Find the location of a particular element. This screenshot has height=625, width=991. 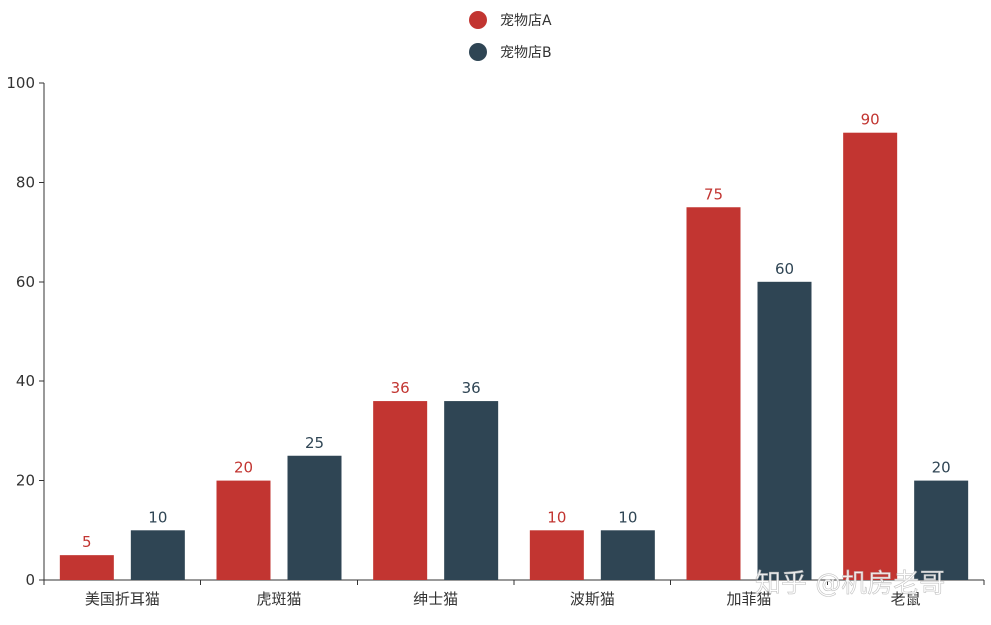

x-tick-label: 虎斑猫 is located at coordinates (278, 599).